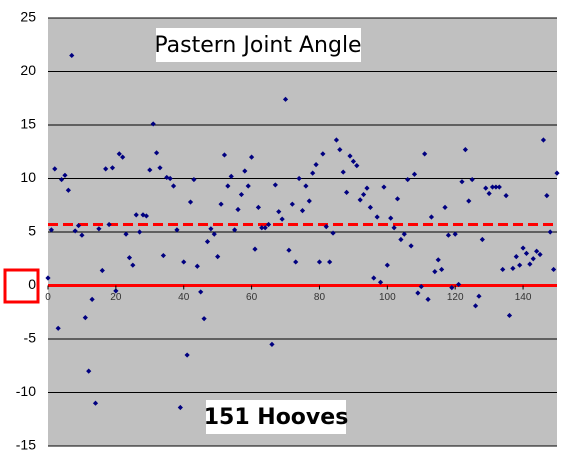  I want to click on x-tick-label: 0, so click(48, 297).